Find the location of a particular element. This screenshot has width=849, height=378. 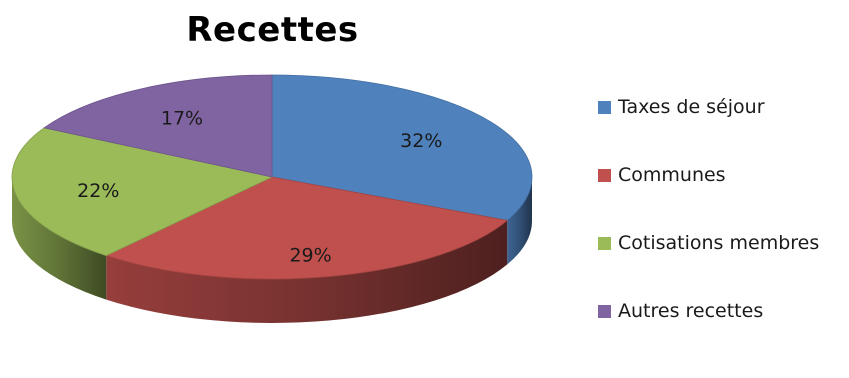

pie-slice-communes is located at coordinates (307, 228).